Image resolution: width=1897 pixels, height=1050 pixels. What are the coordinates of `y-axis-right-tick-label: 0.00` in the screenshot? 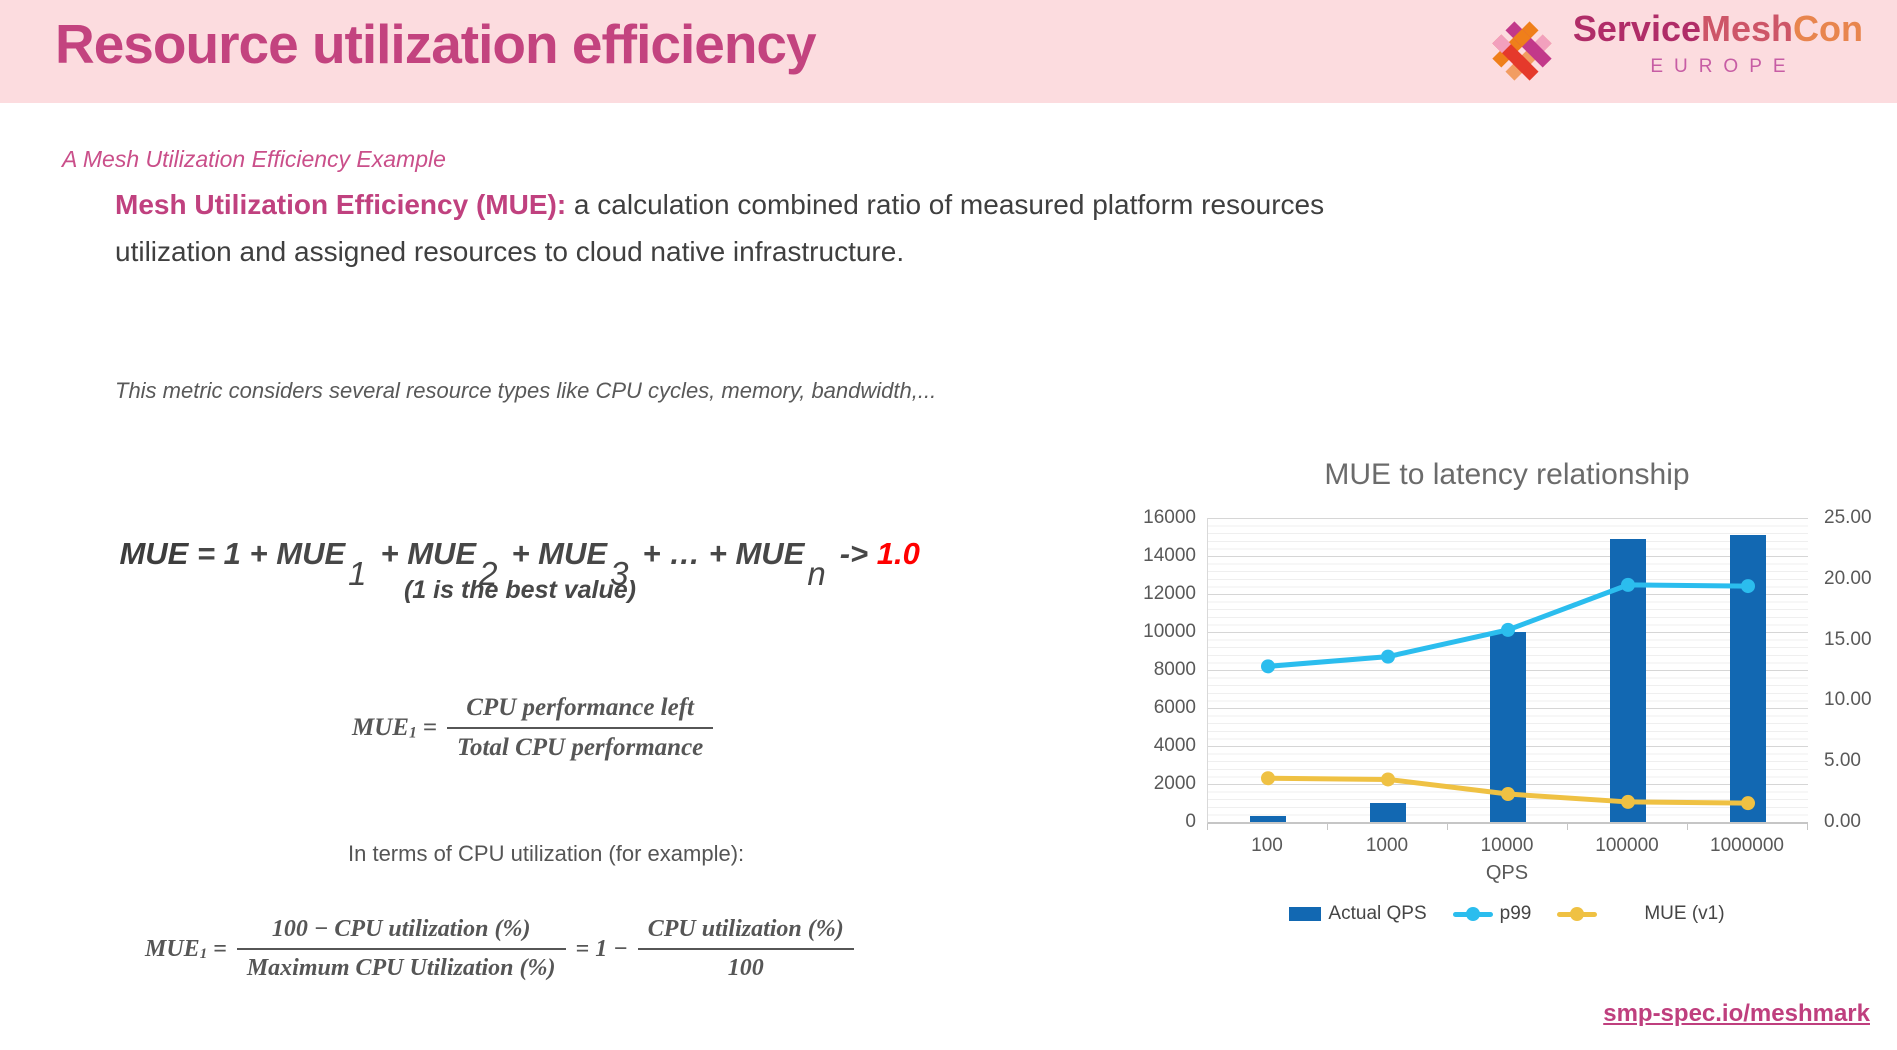 It's located at (1842, 821).